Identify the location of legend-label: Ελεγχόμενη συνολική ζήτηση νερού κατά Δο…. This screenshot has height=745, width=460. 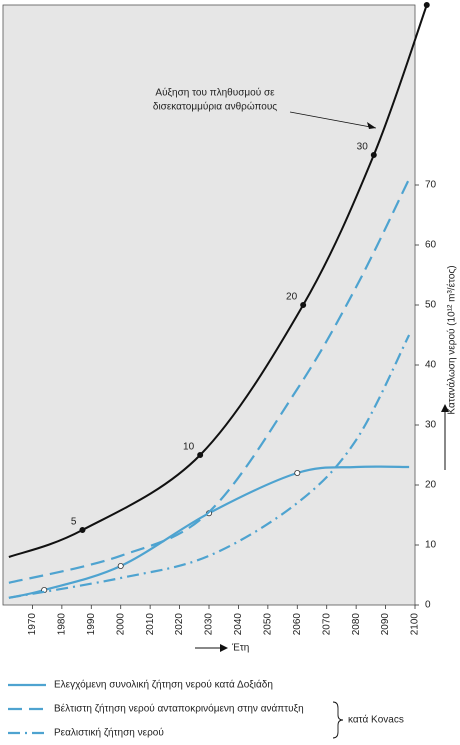
(163, 685).